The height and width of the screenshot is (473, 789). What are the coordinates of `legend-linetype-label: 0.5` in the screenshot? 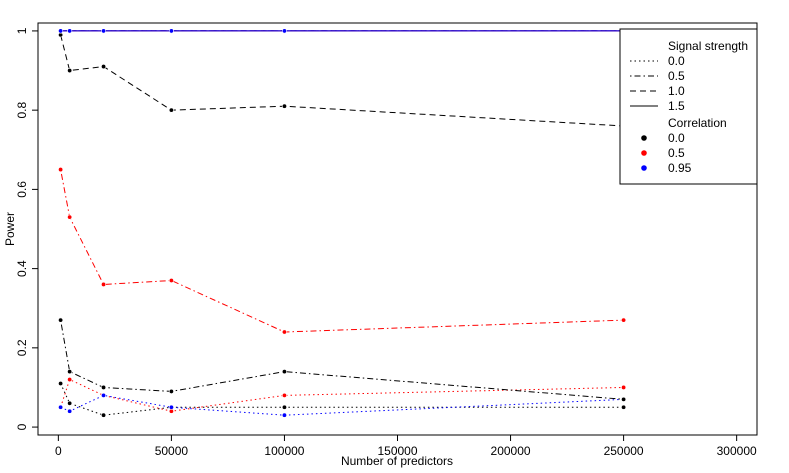 It's located at (676, 76).